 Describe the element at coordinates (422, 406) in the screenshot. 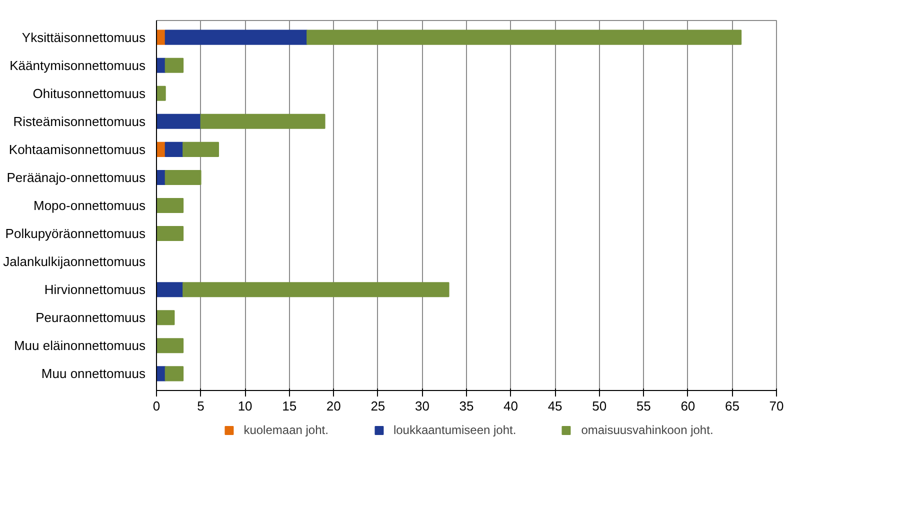

I see `x-tick-label: 30` at that location.